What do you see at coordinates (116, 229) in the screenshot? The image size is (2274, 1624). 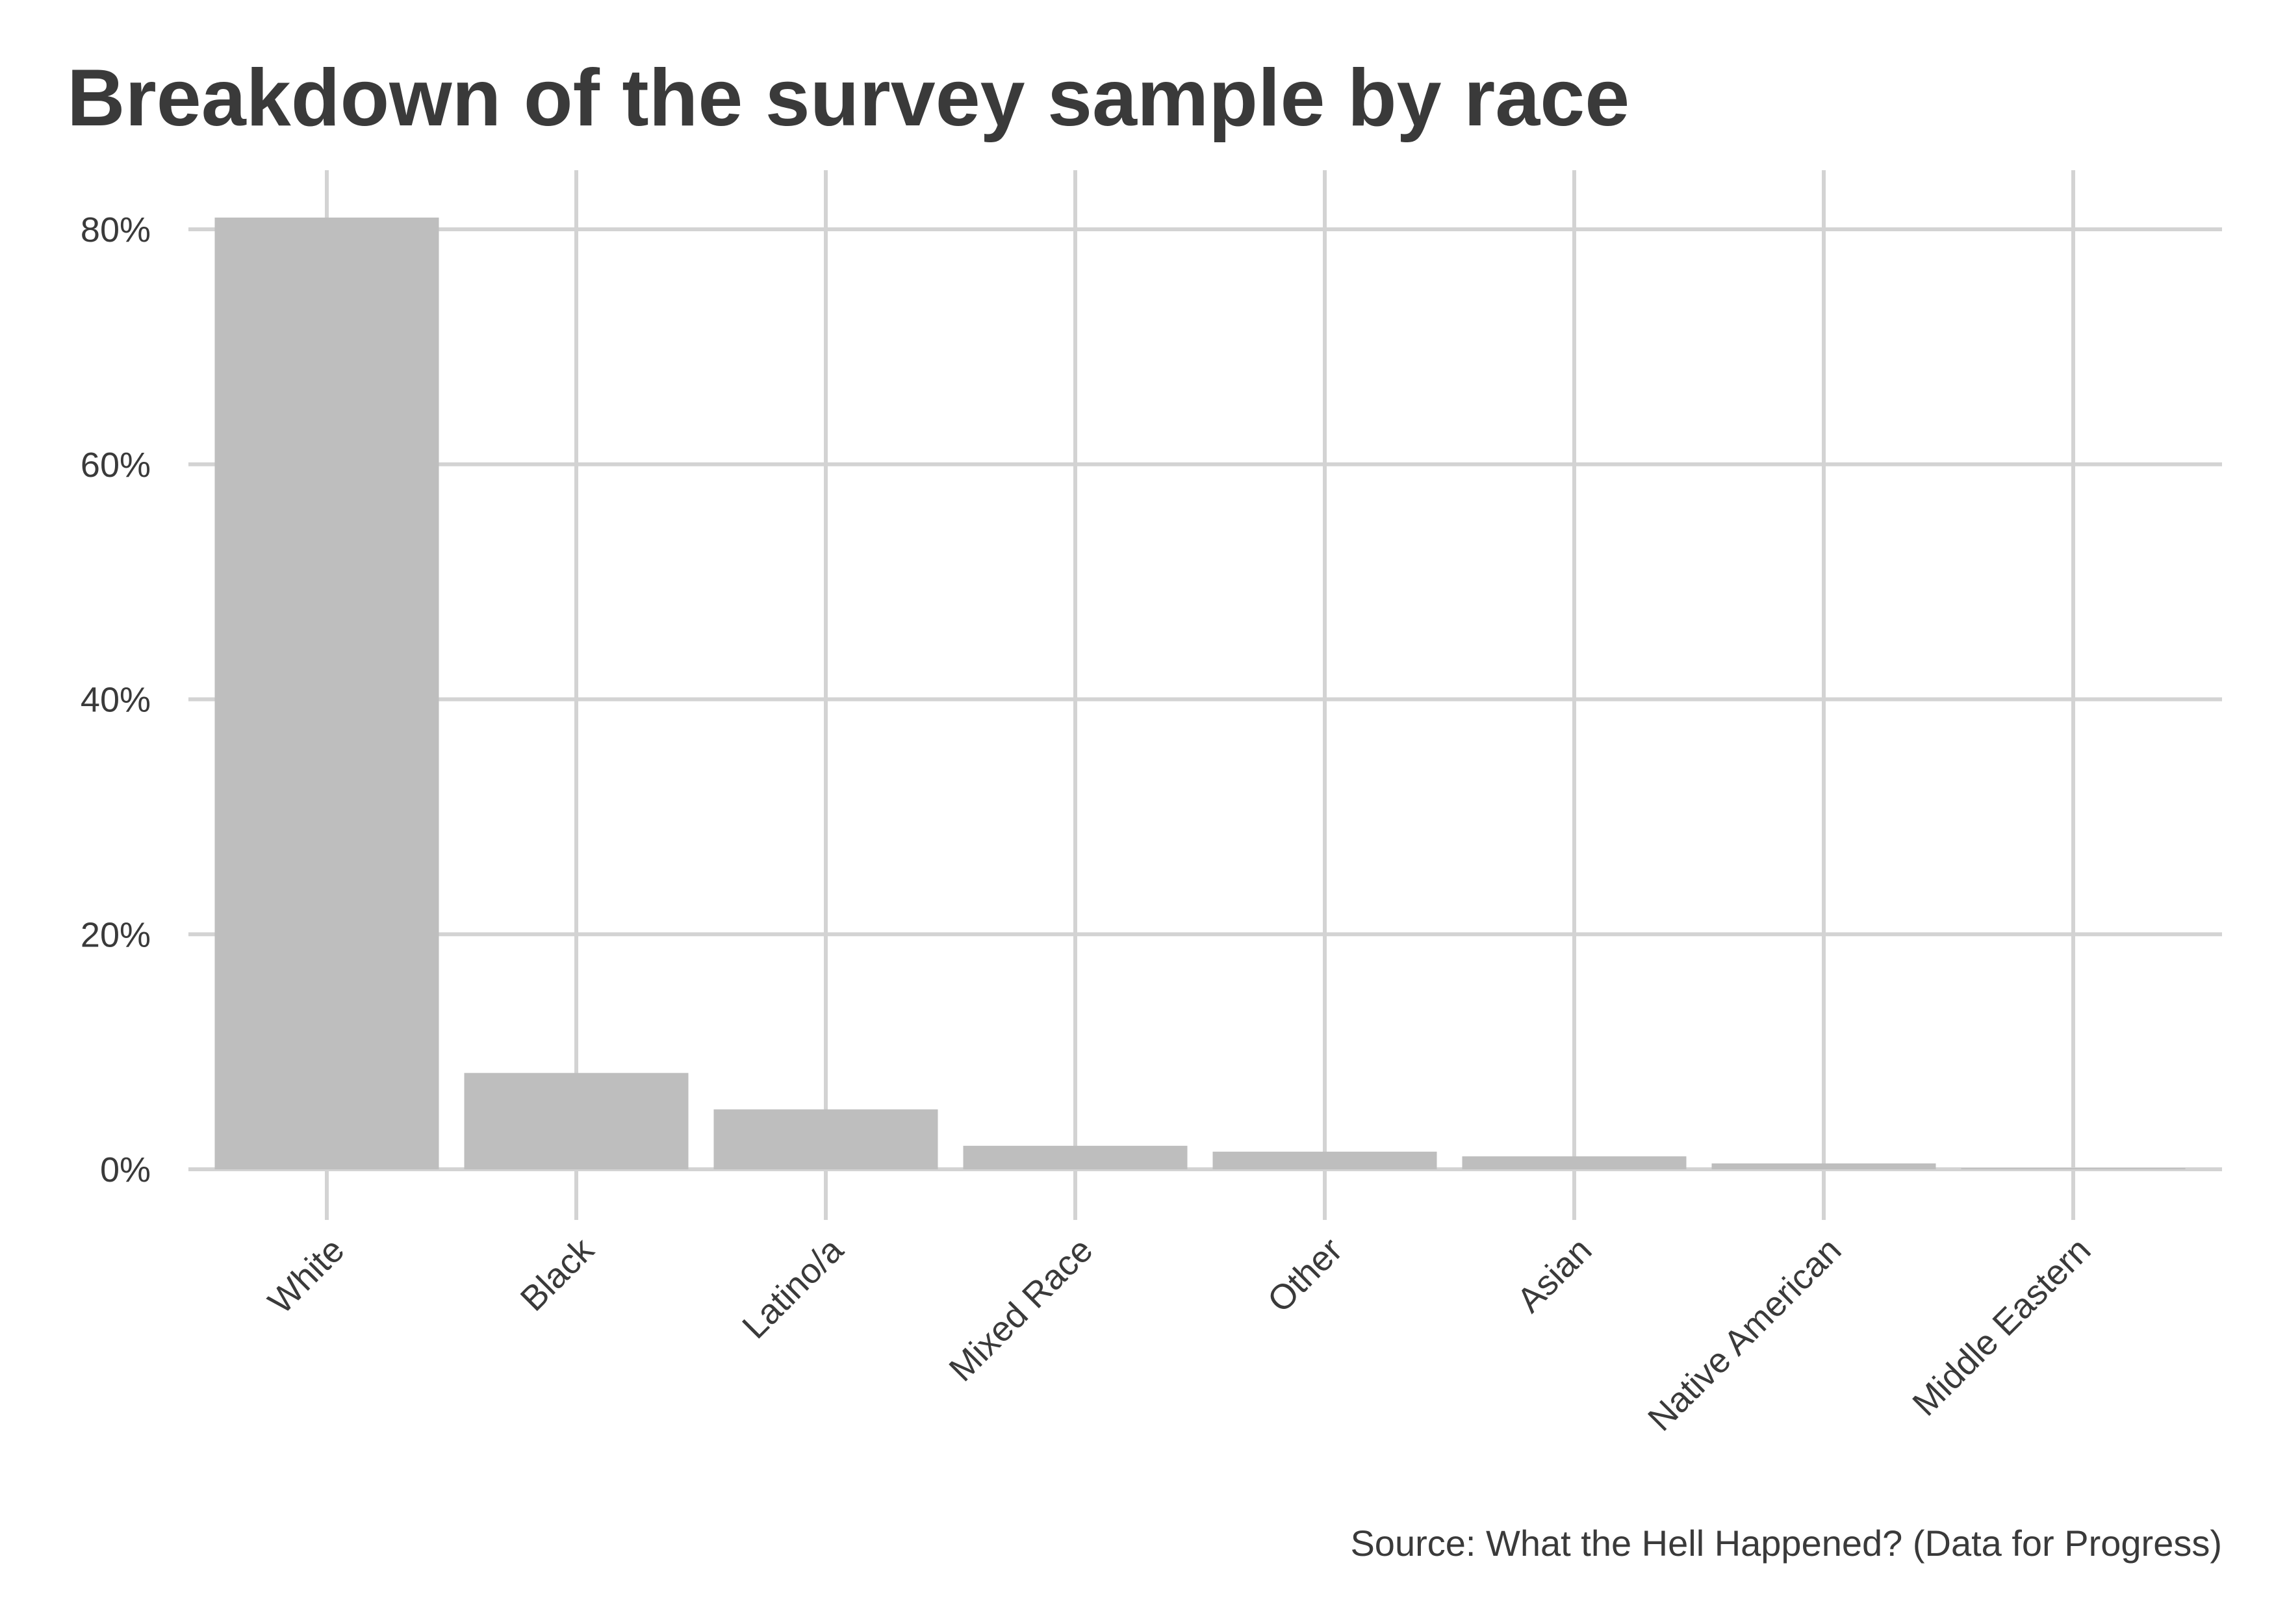 I see `y-tick-label: 80%` at bounding box center [116, 229].